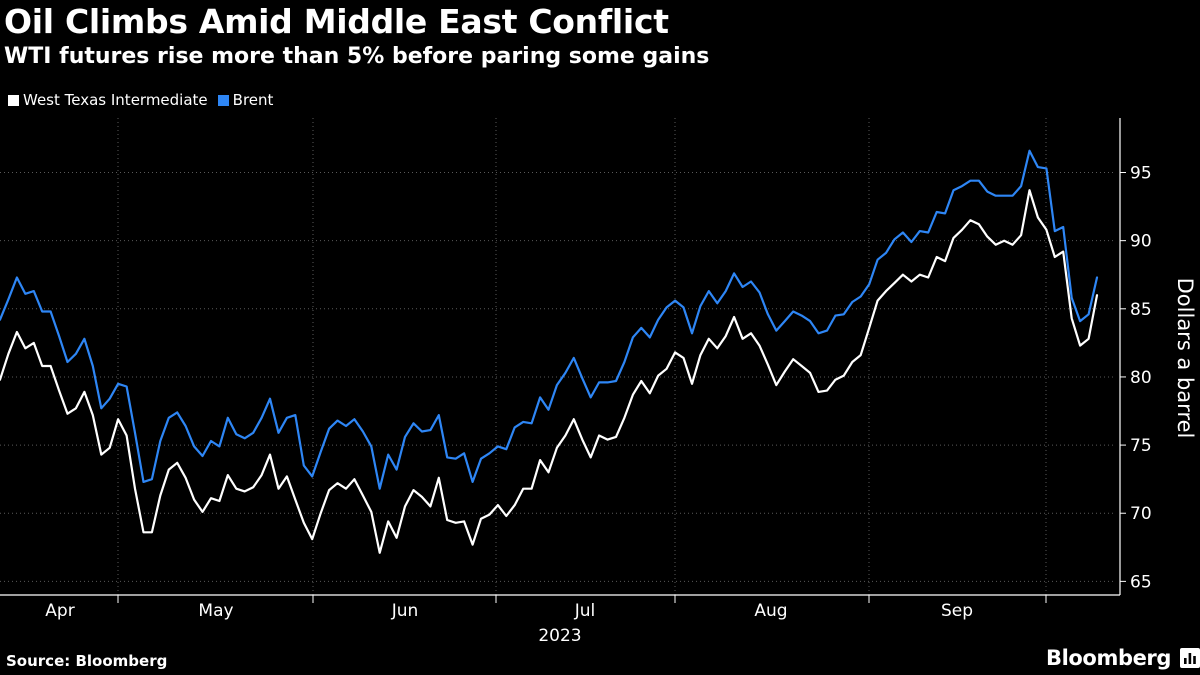 This screenshot has width=1200, height=675. What do you see at coordinates (585, 611) in the screenshot?
I see `x-tick-label-jul: Jul` at bounding box center [585, 611].